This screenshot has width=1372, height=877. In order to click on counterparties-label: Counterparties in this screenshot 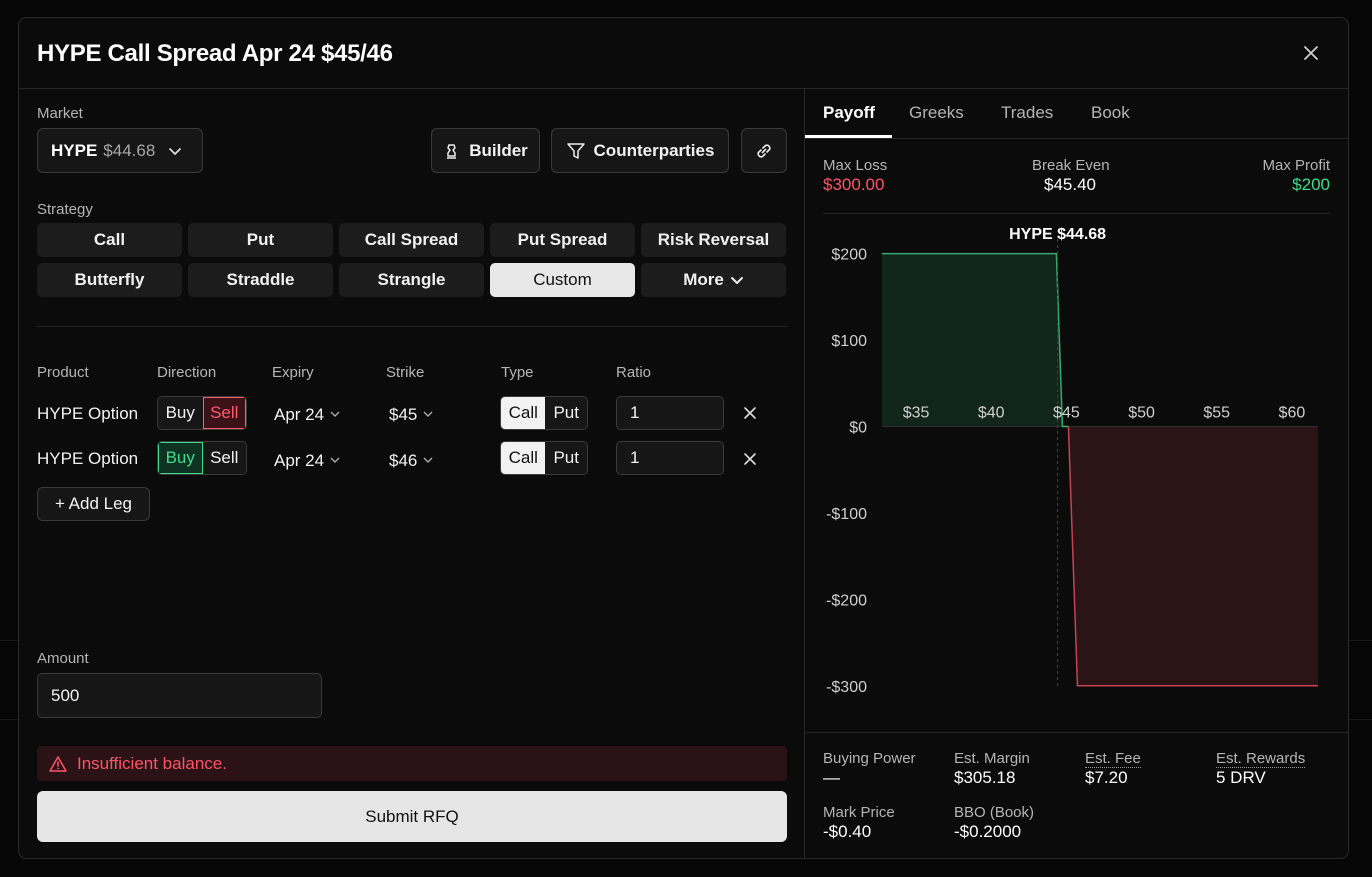, I will do `click(654, 150)`.